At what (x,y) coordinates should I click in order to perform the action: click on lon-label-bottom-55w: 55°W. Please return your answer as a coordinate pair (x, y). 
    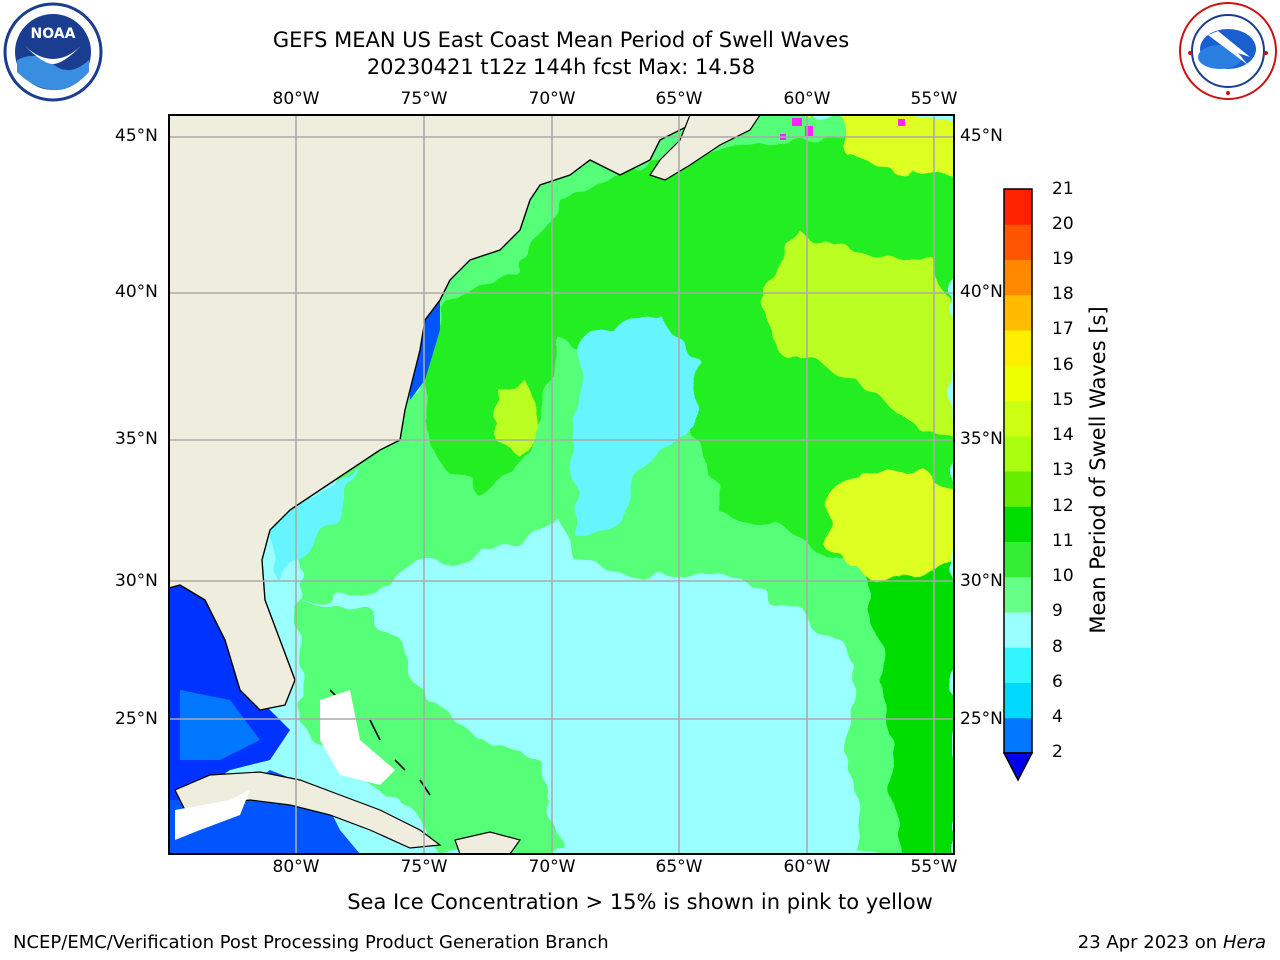
    Looking at the image, I should click on (934, 867).